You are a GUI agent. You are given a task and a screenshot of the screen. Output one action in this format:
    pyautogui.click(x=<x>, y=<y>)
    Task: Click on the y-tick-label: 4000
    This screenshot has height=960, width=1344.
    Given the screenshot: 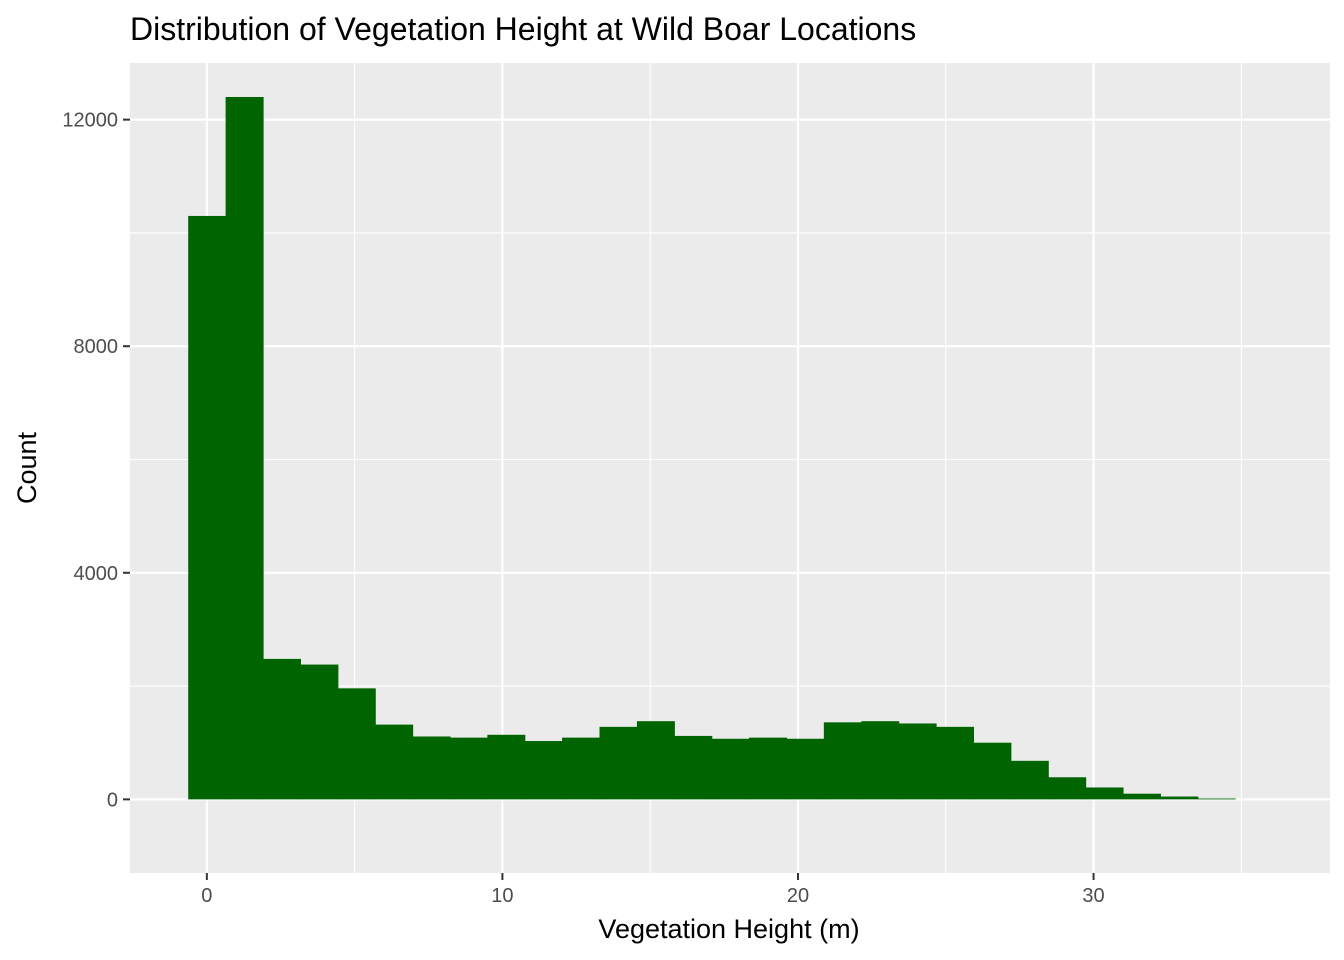 What is the action you would take?
    pyautogui.click(x=96, y=574)
    